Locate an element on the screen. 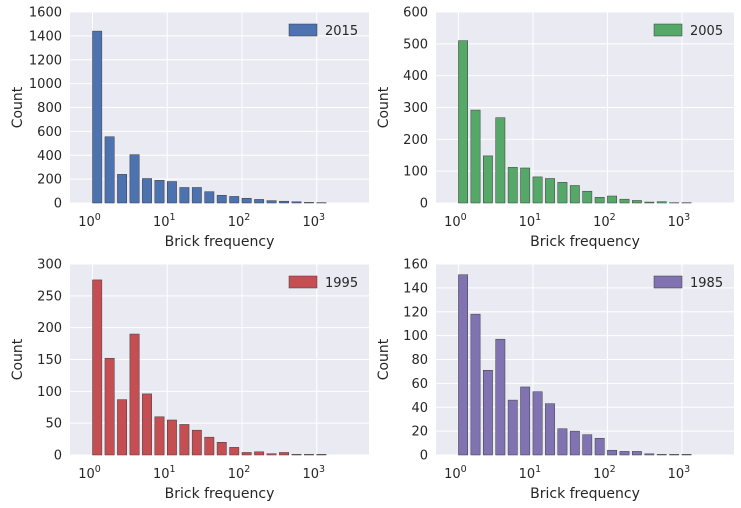 The height and width of the screenshot is (508, 741). y-tick-label: 80 is located at coordinates (419, 360).